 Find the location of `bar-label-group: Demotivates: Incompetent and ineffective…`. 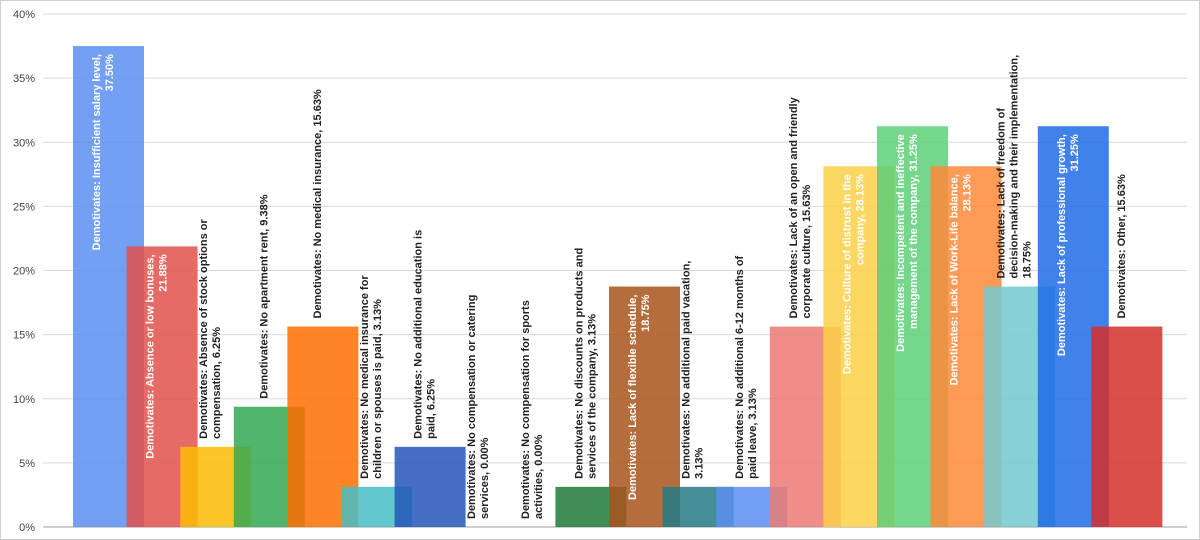

bar-label-group: Demotivates: Incompetent and ineffective… is located at coordinates (907, 243).